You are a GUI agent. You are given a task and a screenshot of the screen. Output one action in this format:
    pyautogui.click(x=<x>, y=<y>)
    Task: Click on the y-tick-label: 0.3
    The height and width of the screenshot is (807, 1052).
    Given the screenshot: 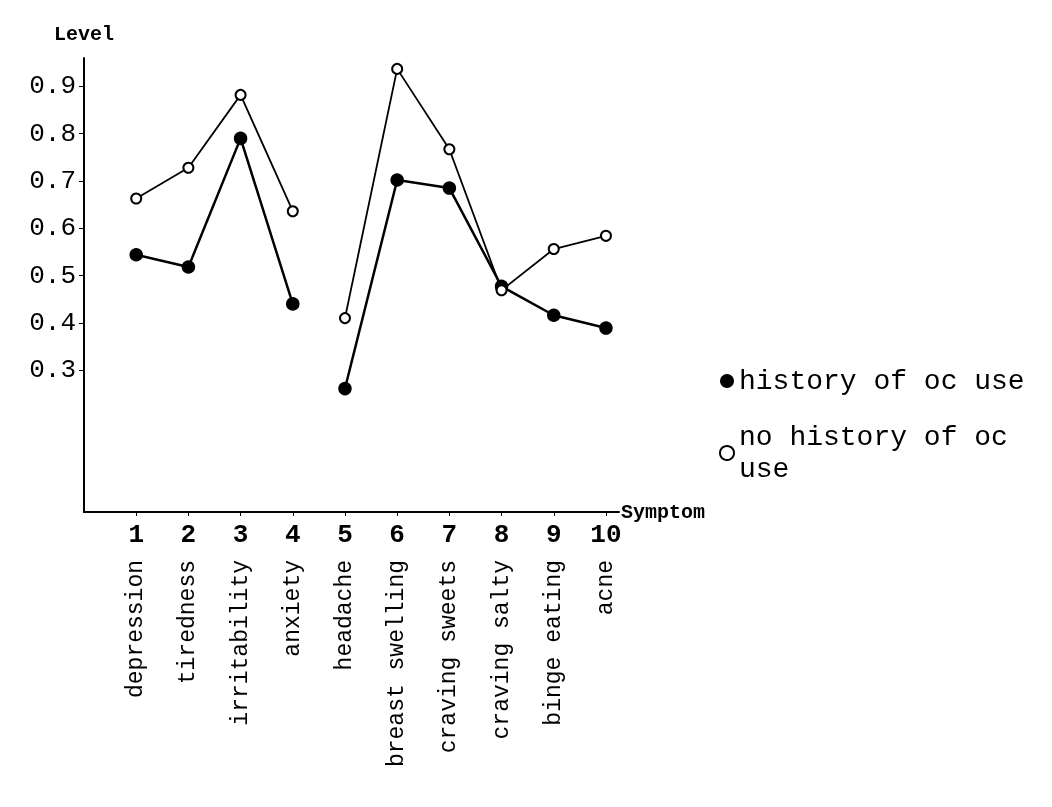 What is the action you would take?
    pyautogui.click(x=52, y=370)
    